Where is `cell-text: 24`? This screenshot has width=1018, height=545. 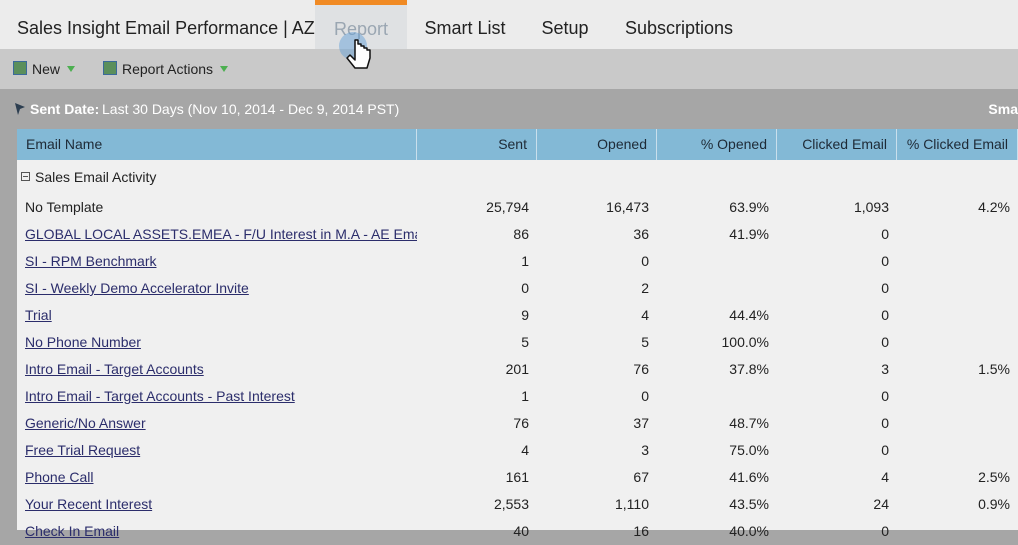 cell-text: 24 is located at coordinates (881, 504).